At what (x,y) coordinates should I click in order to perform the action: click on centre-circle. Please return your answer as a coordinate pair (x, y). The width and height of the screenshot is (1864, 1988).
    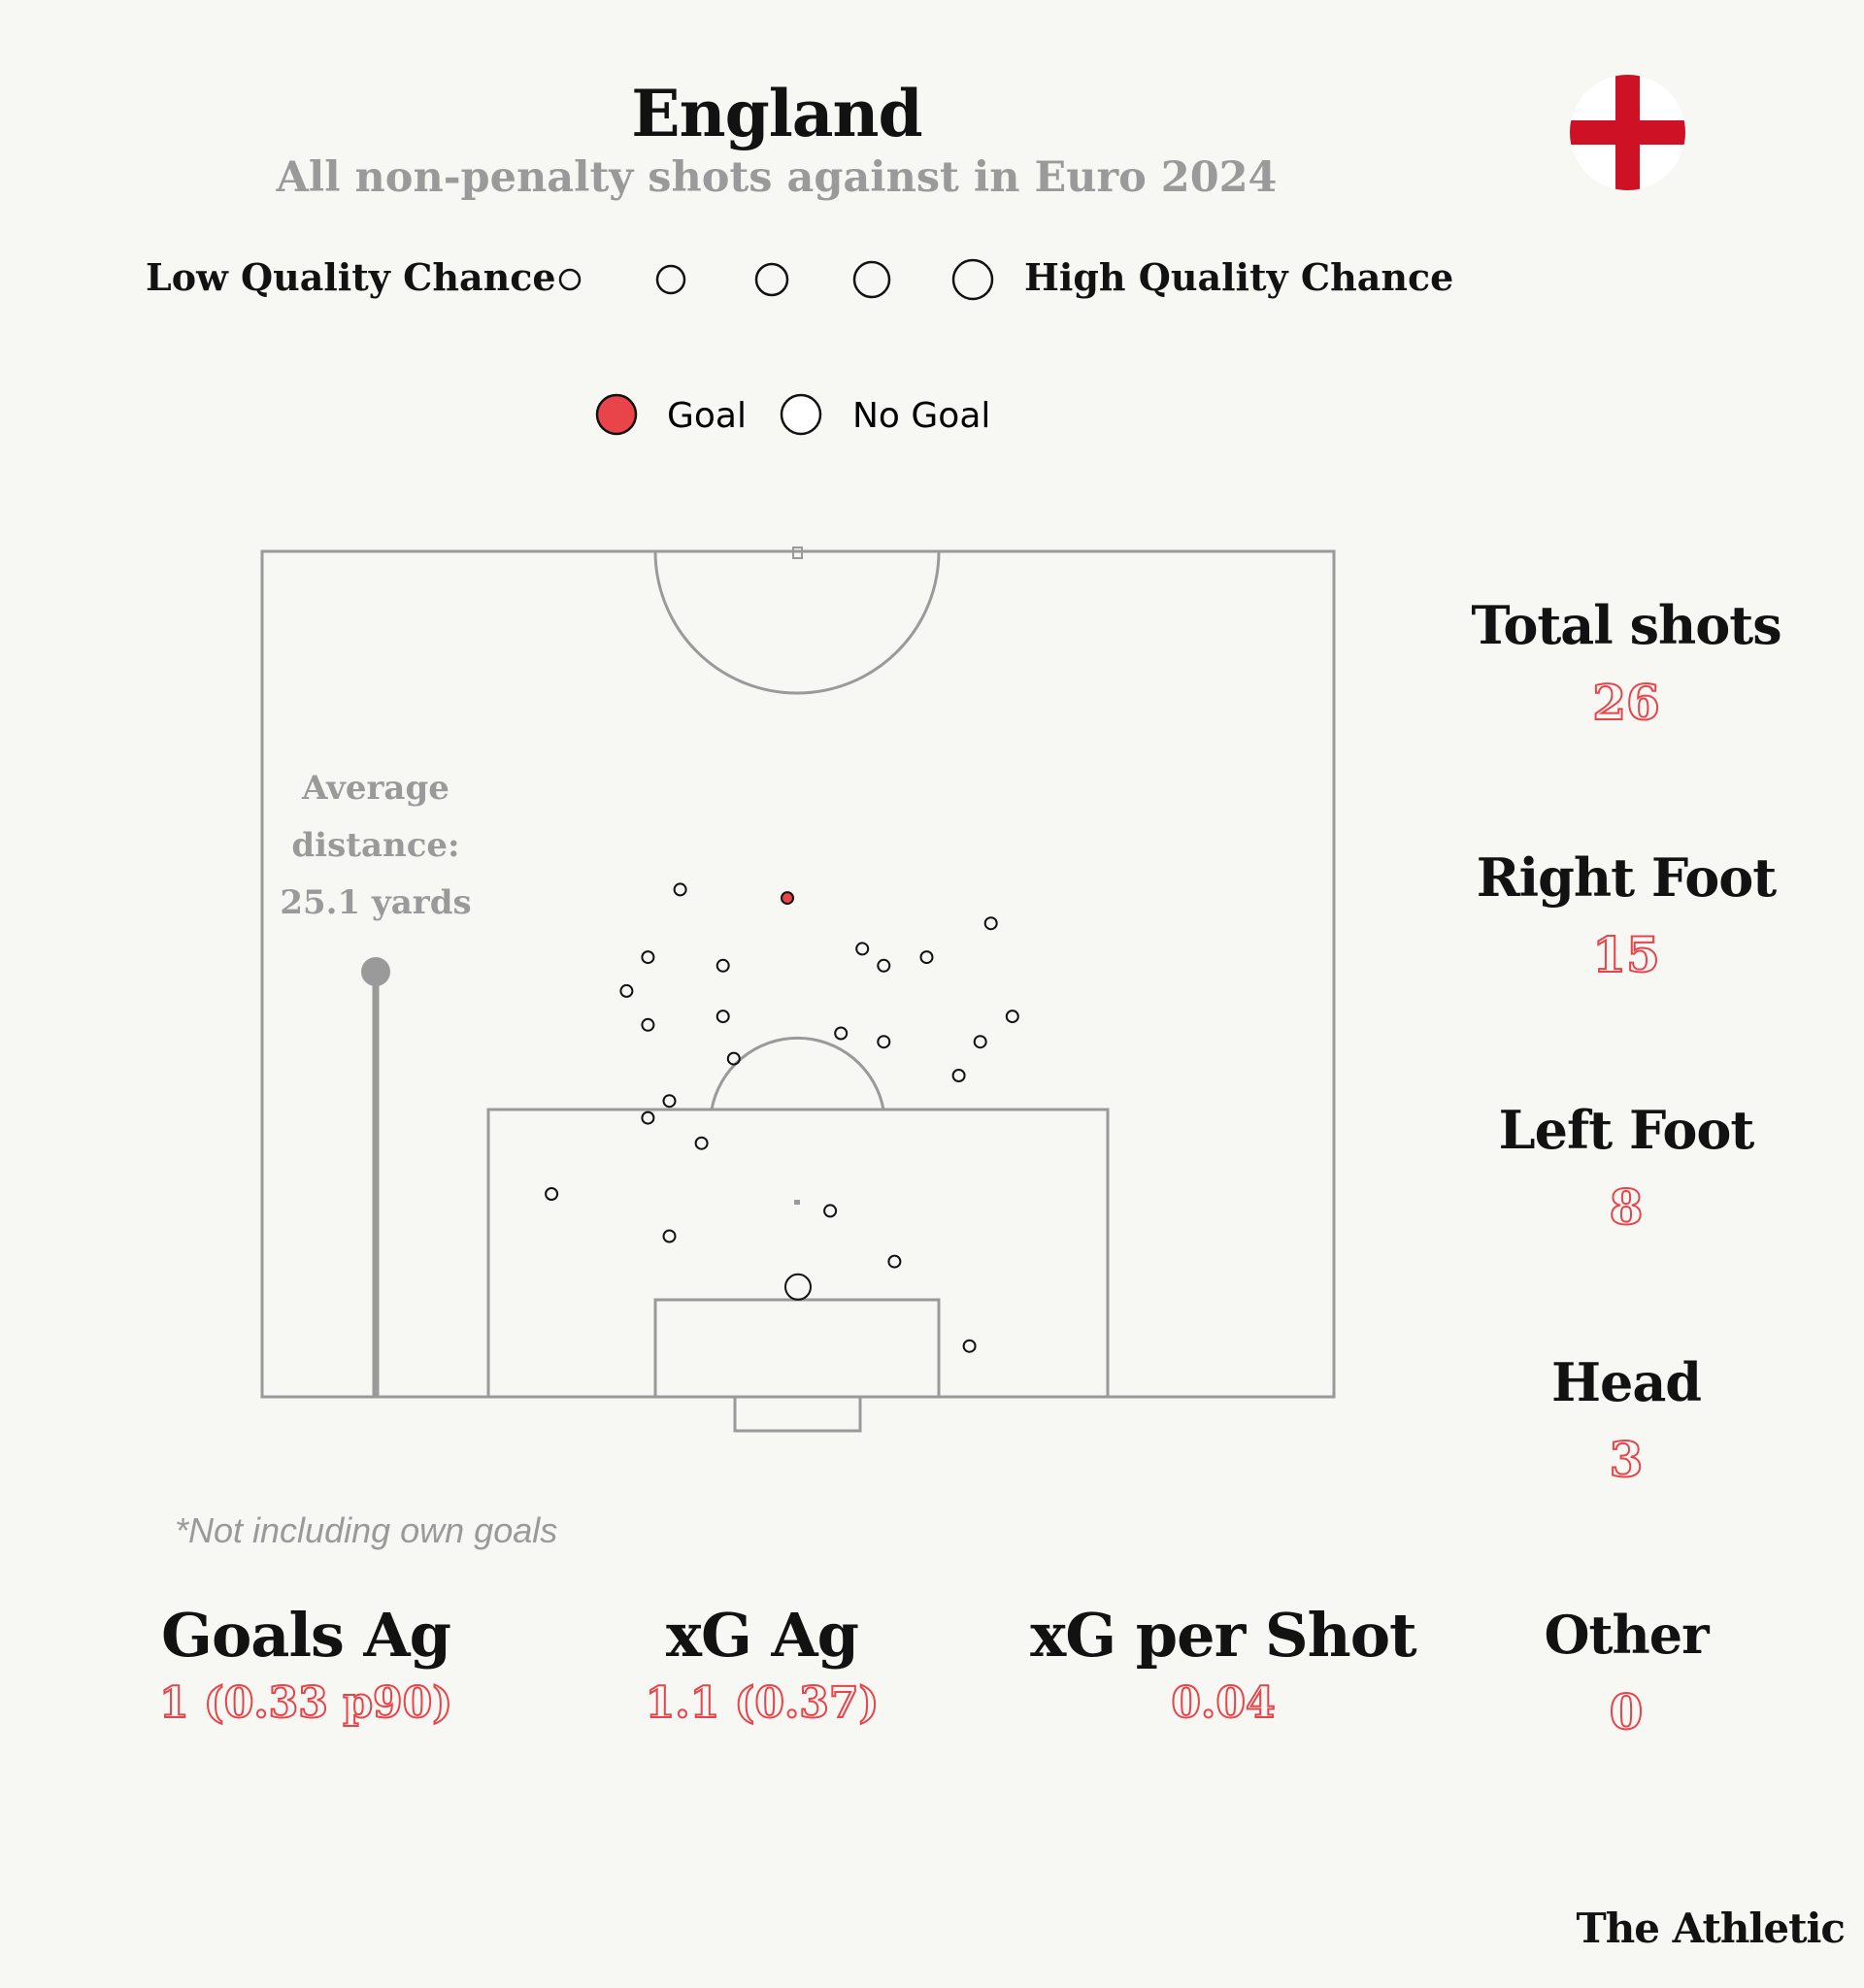
    Looking at the image, I should click on (797, 622).